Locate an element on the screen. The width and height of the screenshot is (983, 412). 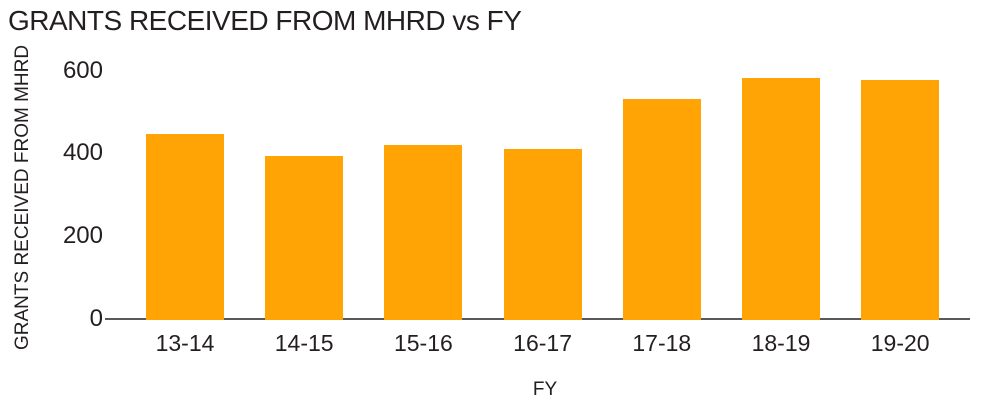
x-tick-label: 19-20 is located at coordinates (900, 343).